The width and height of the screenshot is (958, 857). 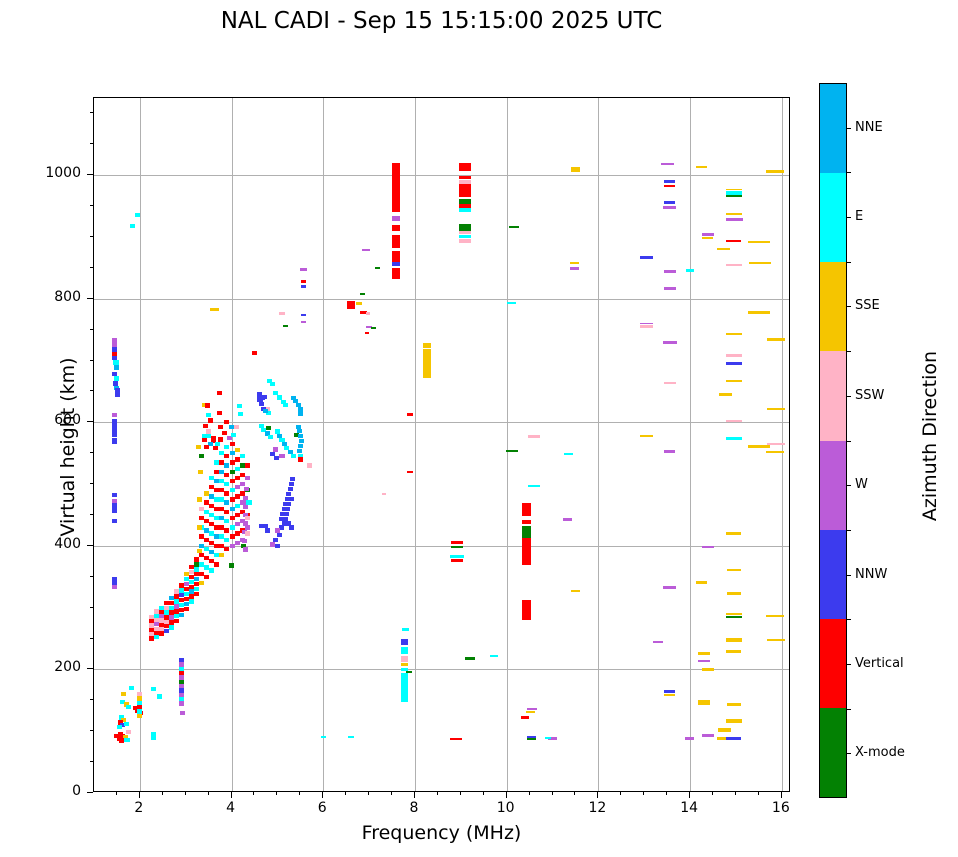 I want to click on y-tick-label: 200, so click(x=67, y=667).